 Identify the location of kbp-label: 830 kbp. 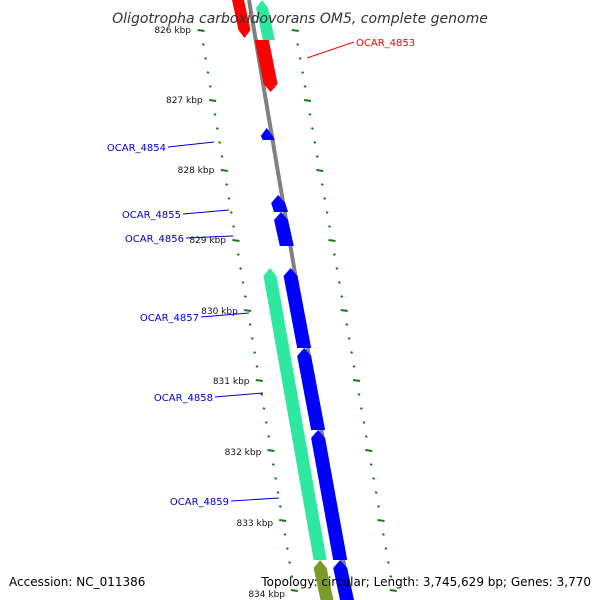
(219, 312).